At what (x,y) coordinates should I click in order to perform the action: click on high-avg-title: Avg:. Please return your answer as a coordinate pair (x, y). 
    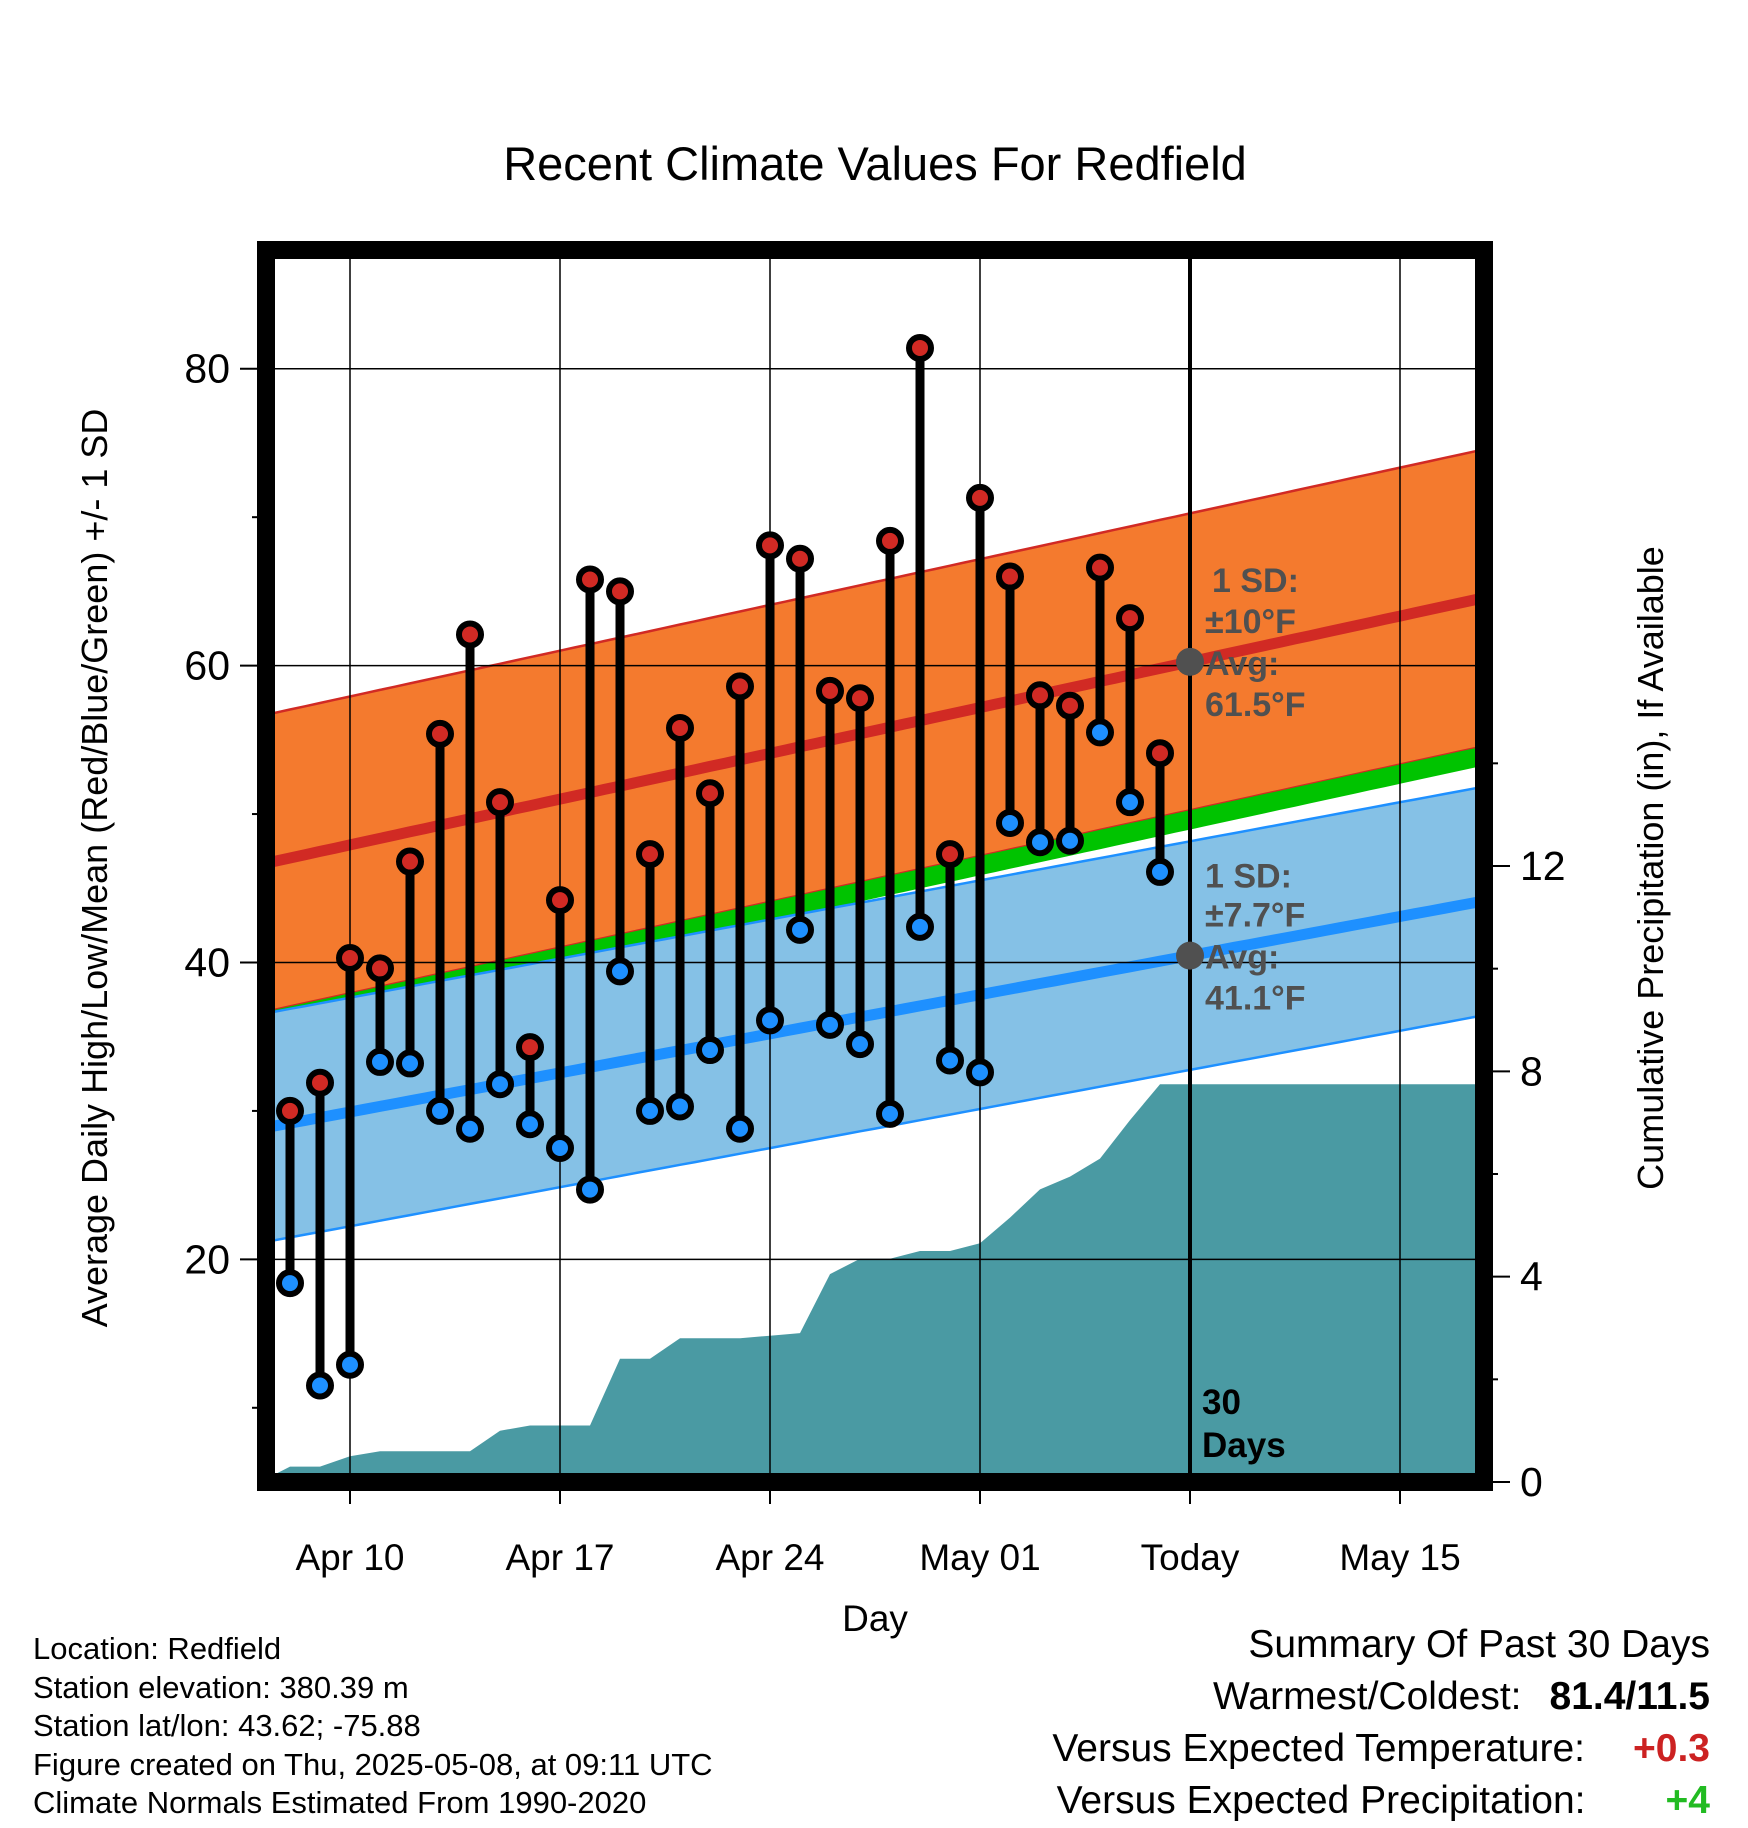
    Looking at the image, I should click on (1242, 664).